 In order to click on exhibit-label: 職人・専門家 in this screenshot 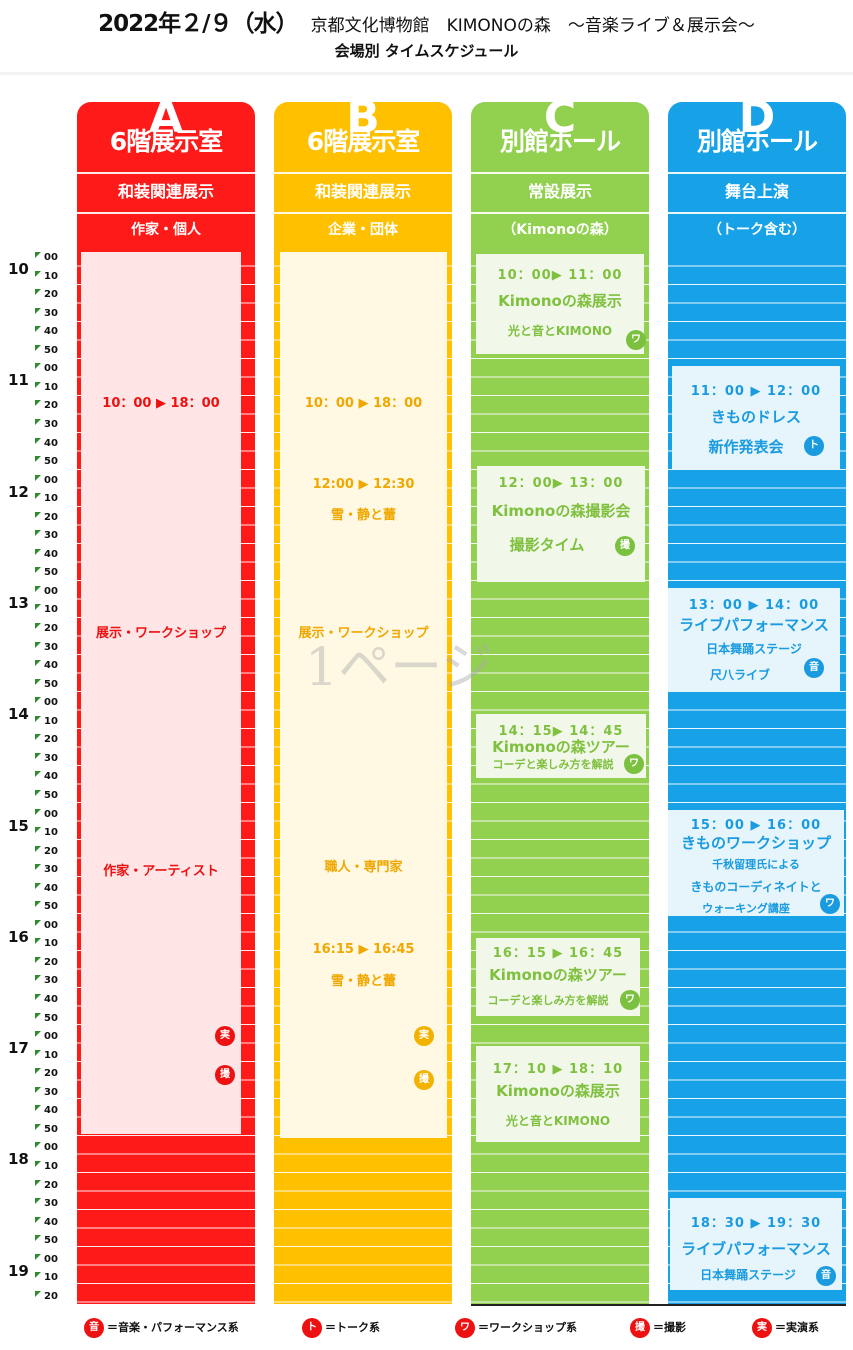, I will do `click(363, 867)`.